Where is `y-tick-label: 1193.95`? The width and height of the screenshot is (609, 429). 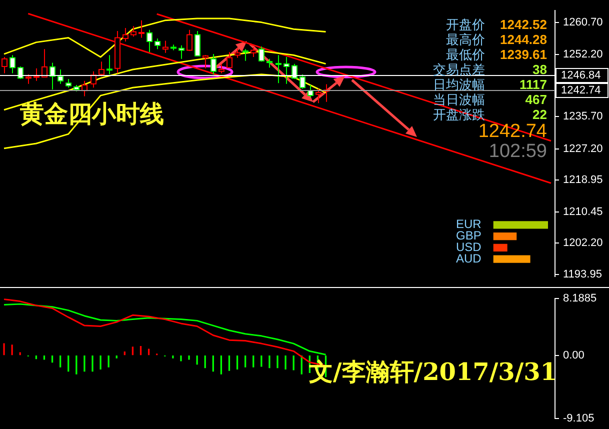
y-tick-label: 1193.95 is located at coordinates (582, 274).